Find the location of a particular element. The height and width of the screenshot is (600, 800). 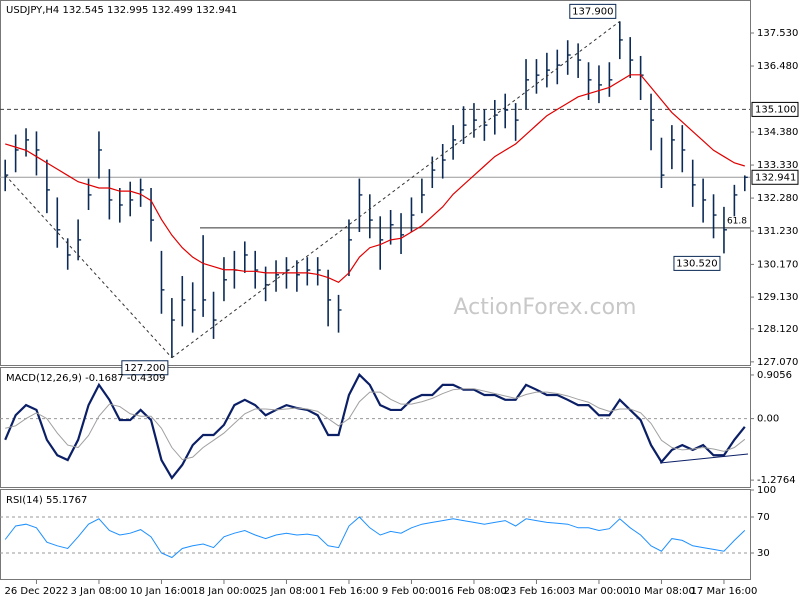

x-tick-label: 16 Feb 08:00 is located at coordinates (474, 591).